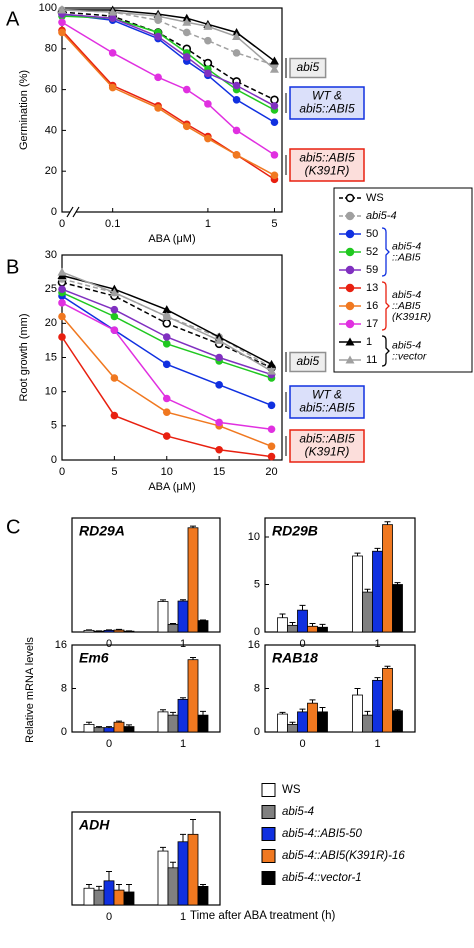  What do you see at coordinates (372, 252) in the screenshot?
I see `legend-label: 52` at bounding box center [372, 252].